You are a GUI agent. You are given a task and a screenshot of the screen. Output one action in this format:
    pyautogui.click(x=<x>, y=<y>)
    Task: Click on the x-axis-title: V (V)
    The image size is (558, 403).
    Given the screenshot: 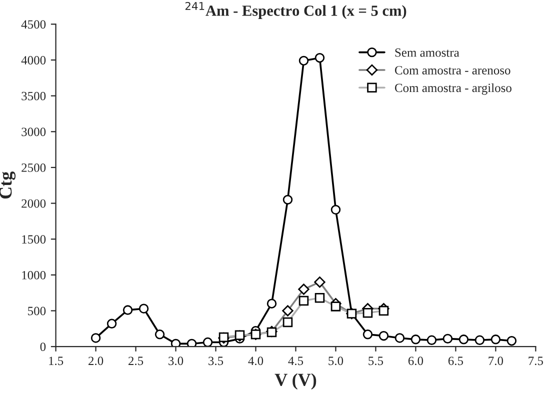 What is the action you would take?
    pyautogui.click(x=295, y=381)
    